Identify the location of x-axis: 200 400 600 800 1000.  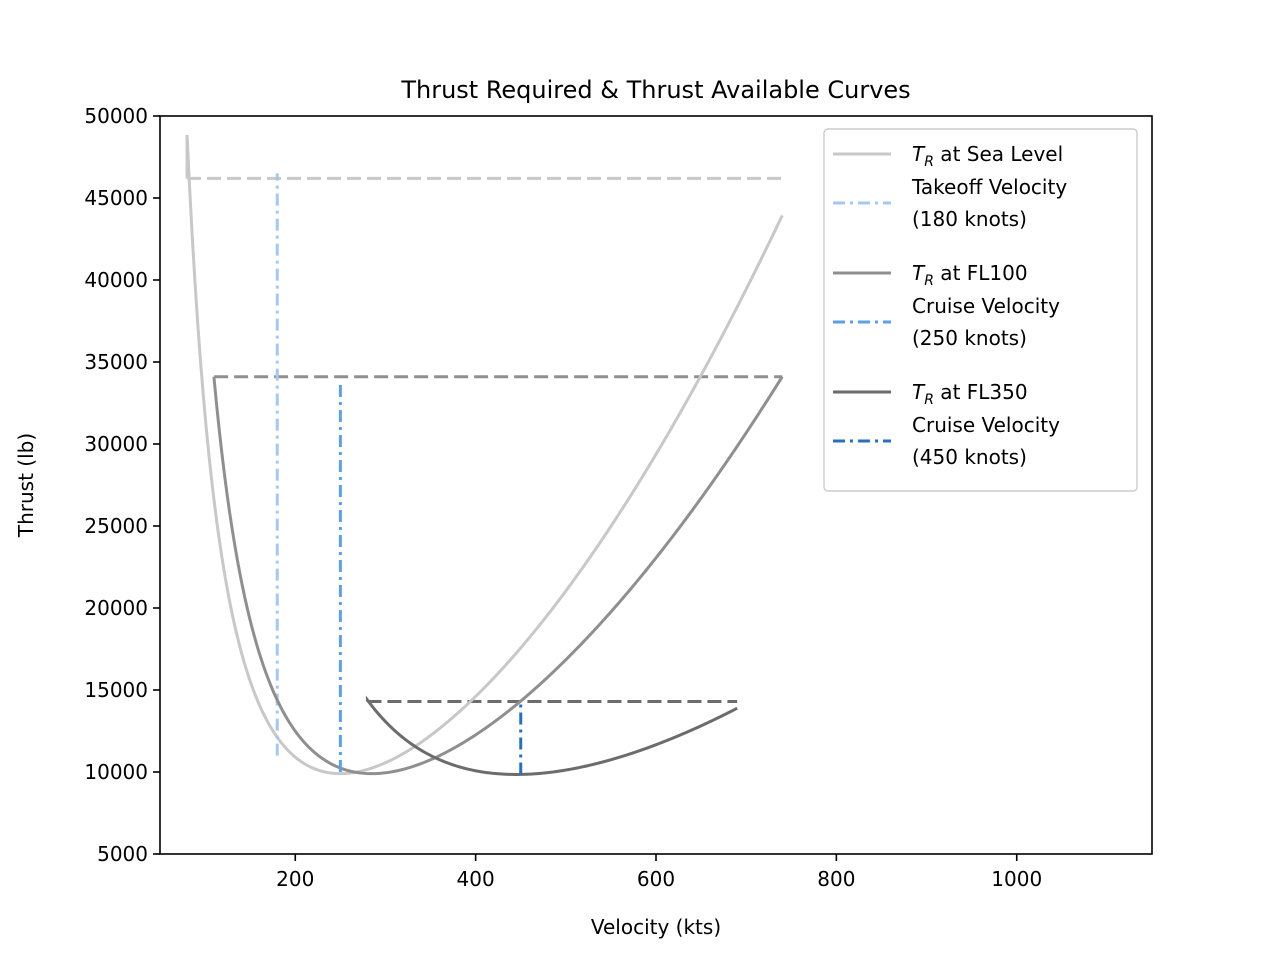
(659, 872).